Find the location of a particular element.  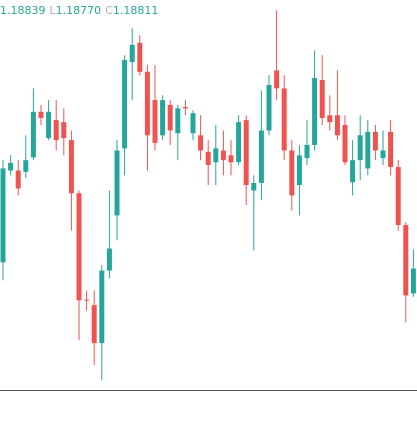

legend-value: 1.18839 is located at coordinates (23, 10).